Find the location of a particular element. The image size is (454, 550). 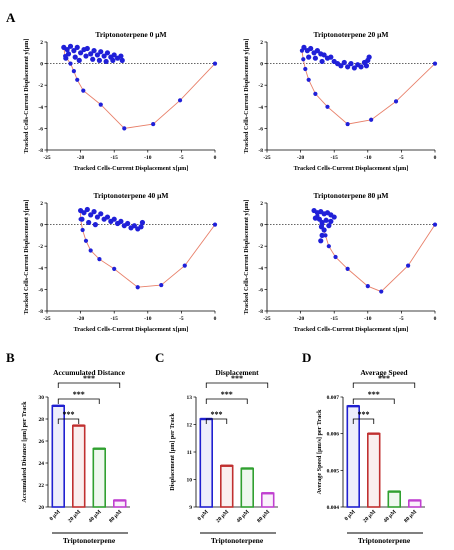

y-tick-label: 2 is located at coordinates (41, 43).